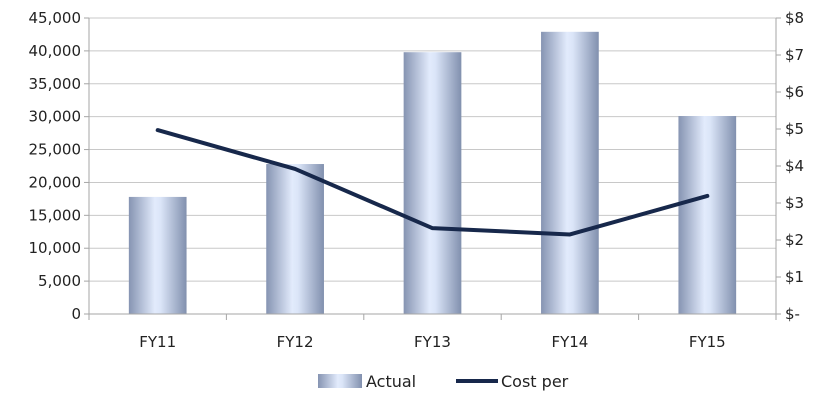  What do you see at coordinates (794, 166) in the screenshot?
I see `y-right-tick-label: $4` at bounding box center [794, 166].